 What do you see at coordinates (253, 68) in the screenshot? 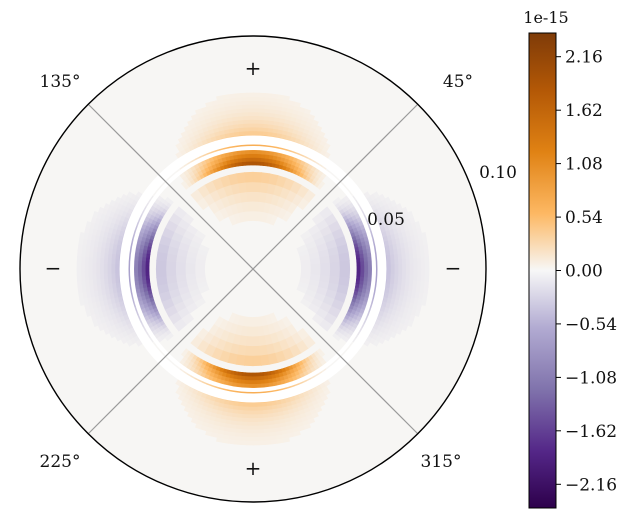
I see `sign-annotation: +` at bounding box center [253, 68].